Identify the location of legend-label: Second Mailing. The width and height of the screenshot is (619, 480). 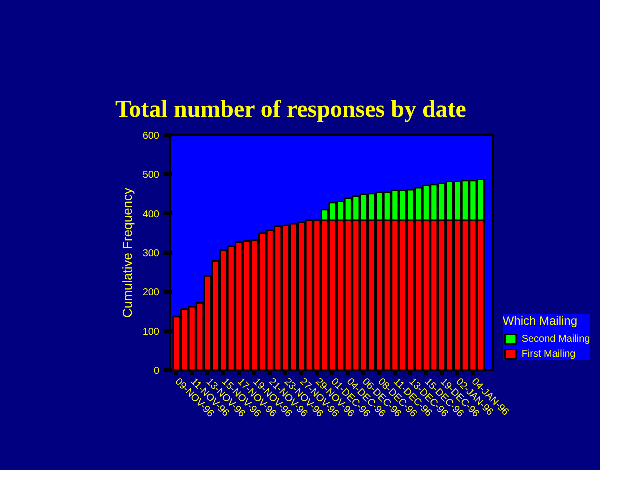
(556, 339).